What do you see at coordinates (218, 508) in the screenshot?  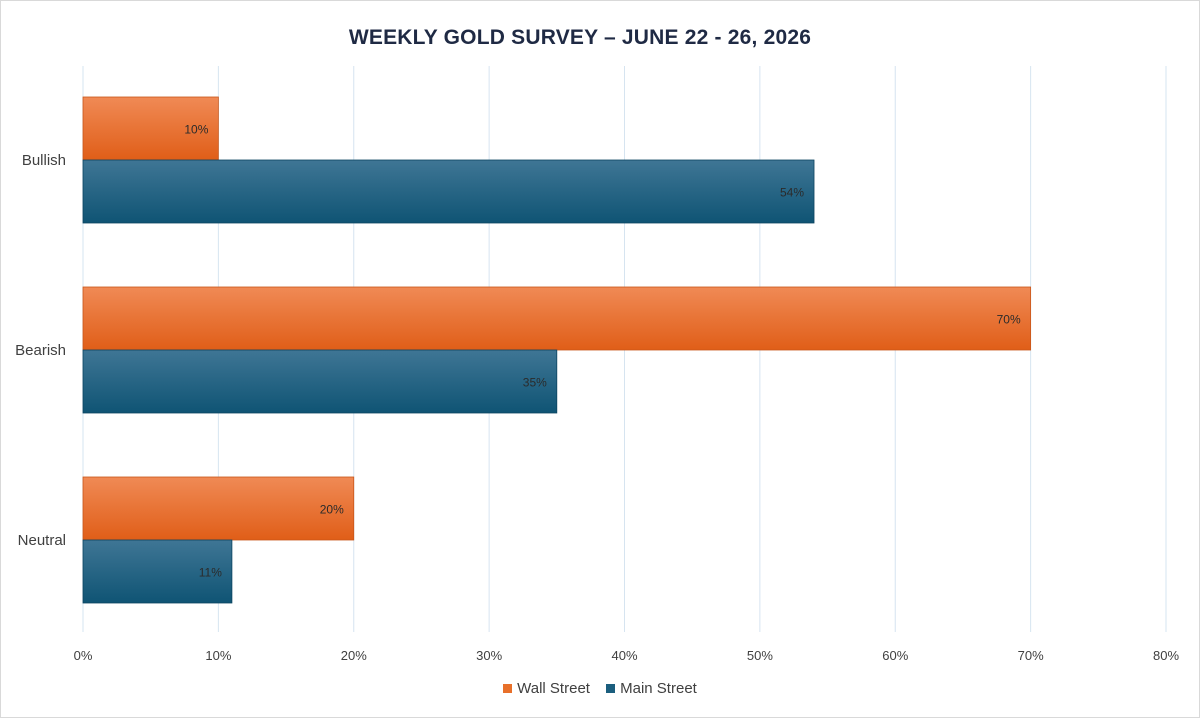 I see `bar-wall-street-neutral` at bounding box center [218, 508].